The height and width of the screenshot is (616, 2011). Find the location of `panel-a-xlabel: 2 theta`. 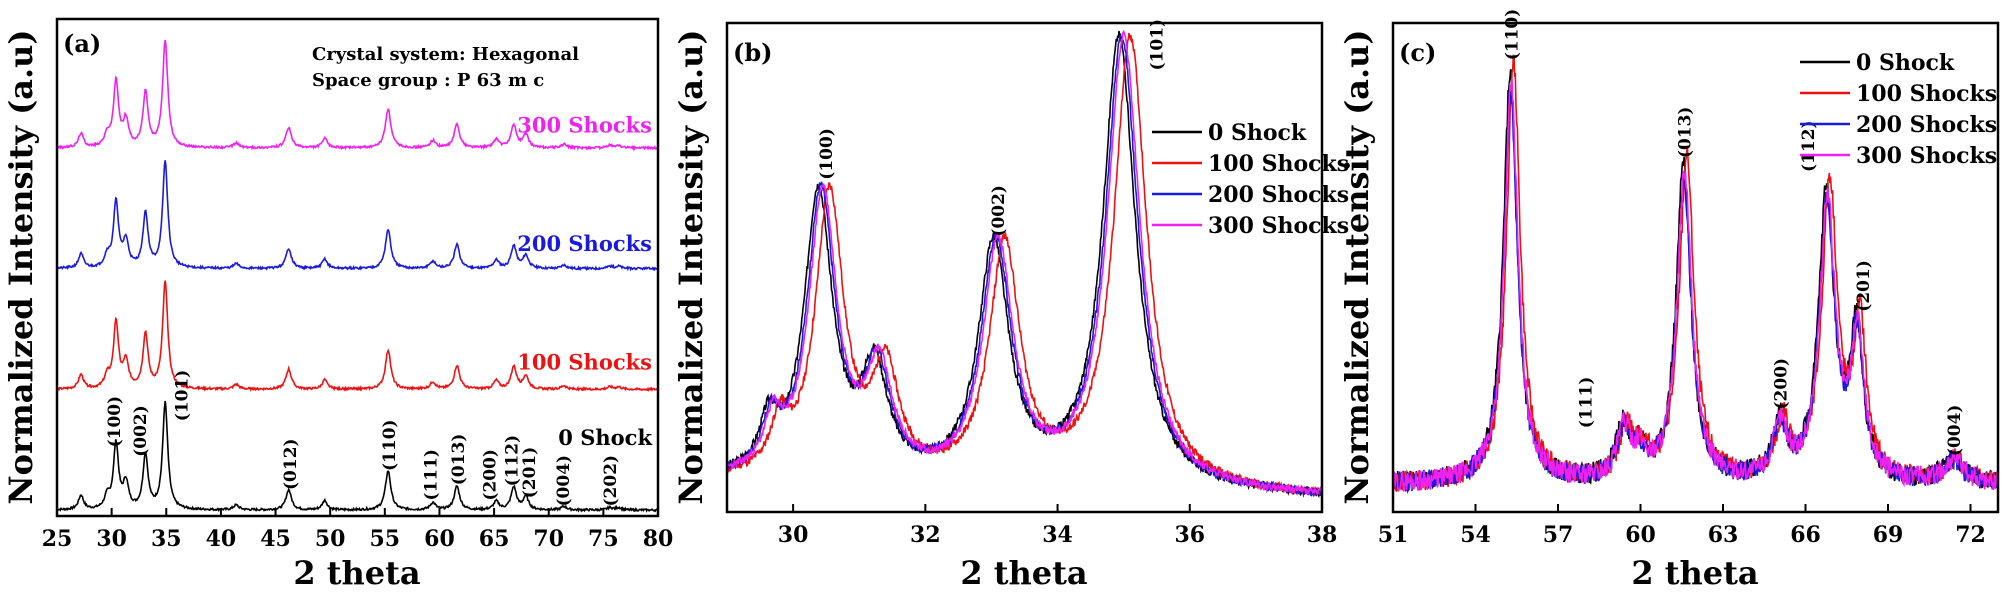

panel-a-xlabel: 2 theta is located at coordinates (356, 573).